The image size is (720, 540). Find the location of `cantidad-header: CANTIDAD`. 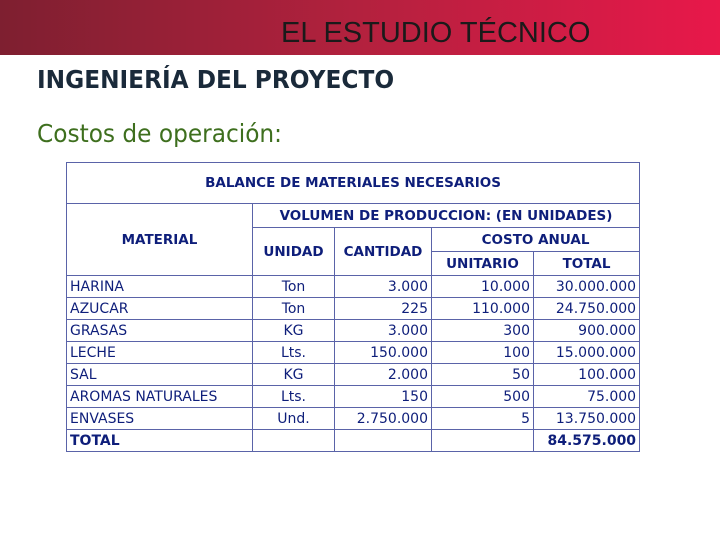

cantidad-header: CANTIDAD is located at coordinates (383, 251).